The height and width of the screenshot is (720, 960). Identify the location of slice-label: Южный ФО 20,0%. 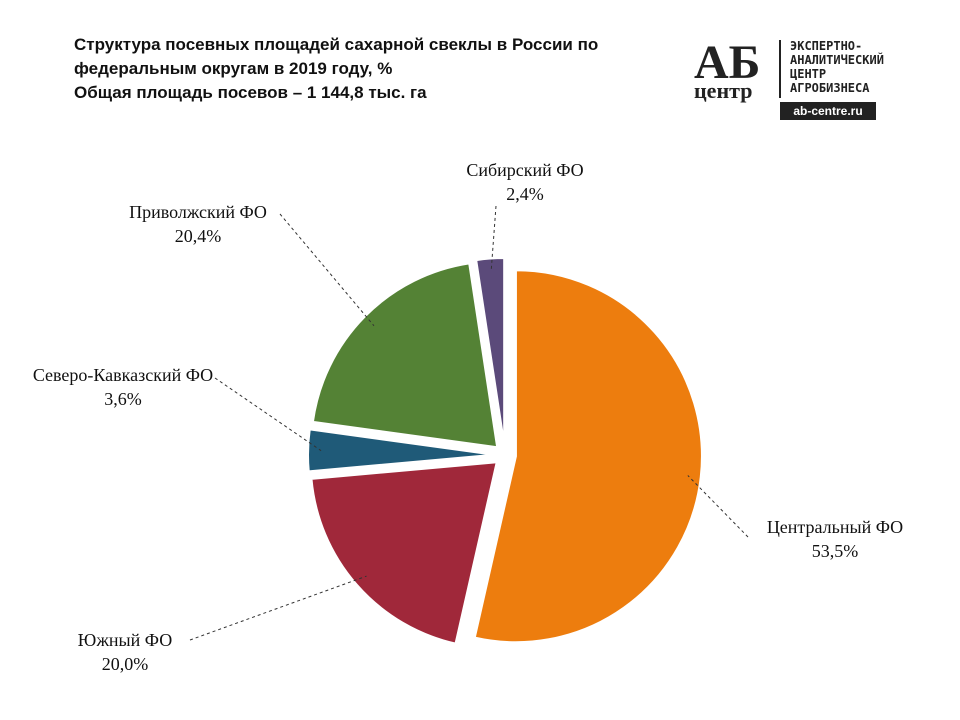
(125, 652).